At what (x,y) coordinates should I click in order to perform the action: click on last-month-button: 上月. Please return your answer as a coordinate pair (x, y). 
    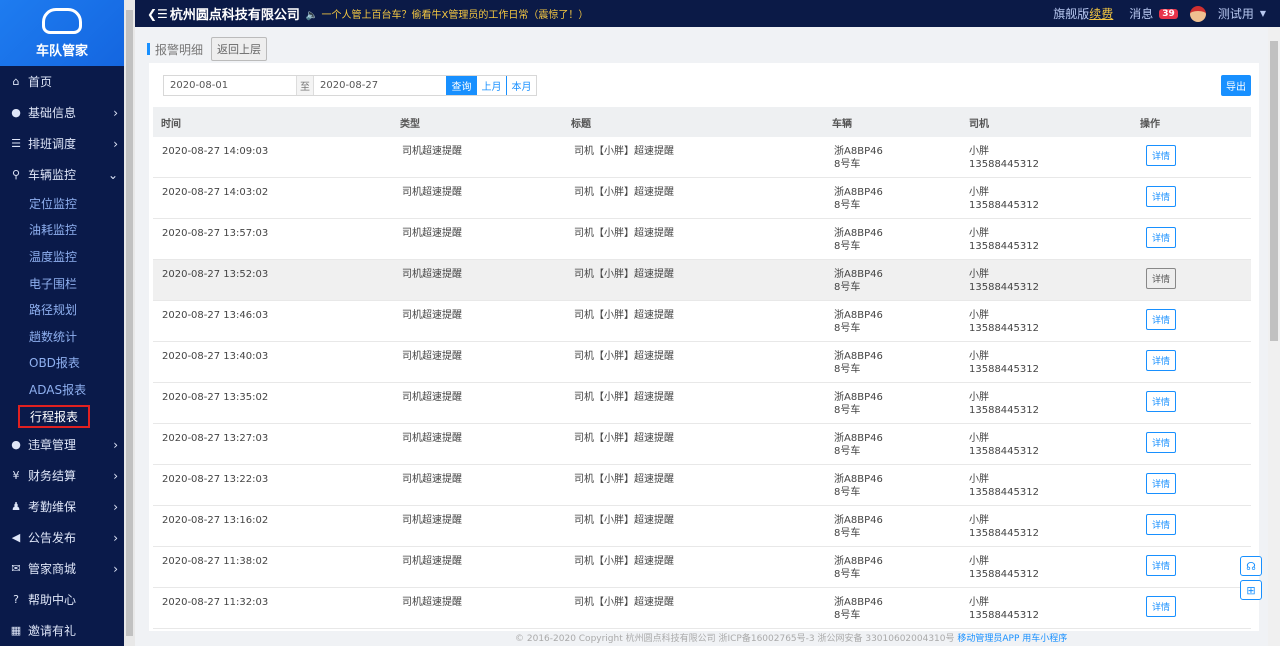
    Looking at the image, I should click on (491, 85).